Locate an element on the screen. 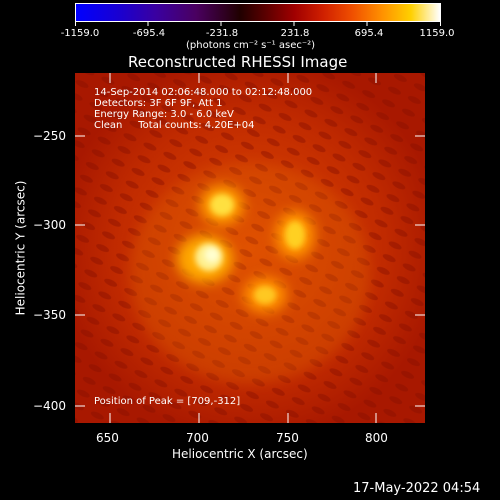  x-tick-label: 750 is located at coordinates (287, 438).